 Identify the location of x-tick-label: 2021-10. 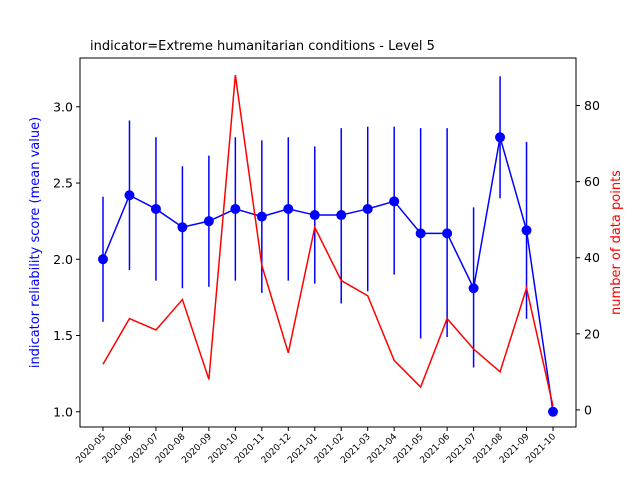
(541, 449).